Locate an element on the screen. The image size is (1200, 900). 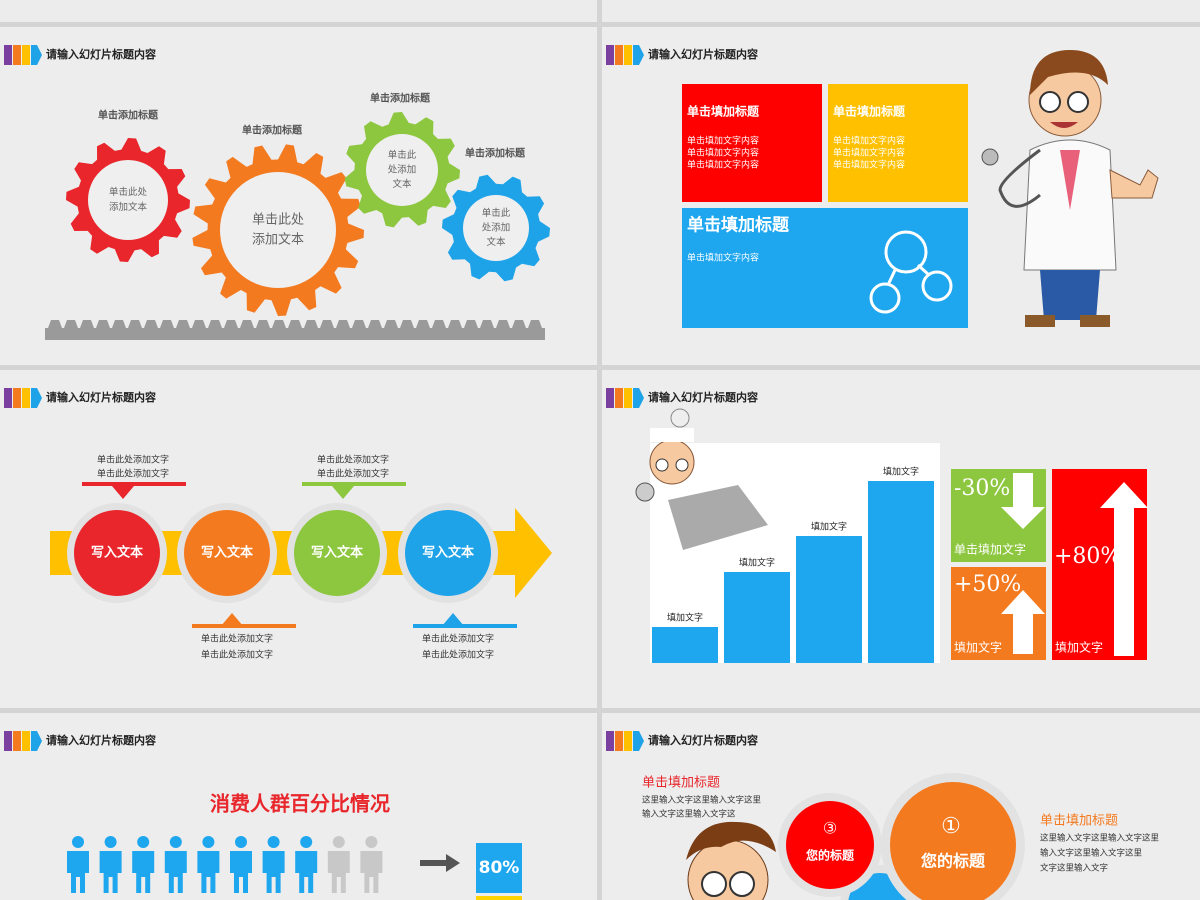
step-text: 写入文本 is located at coordinates (117, 553).